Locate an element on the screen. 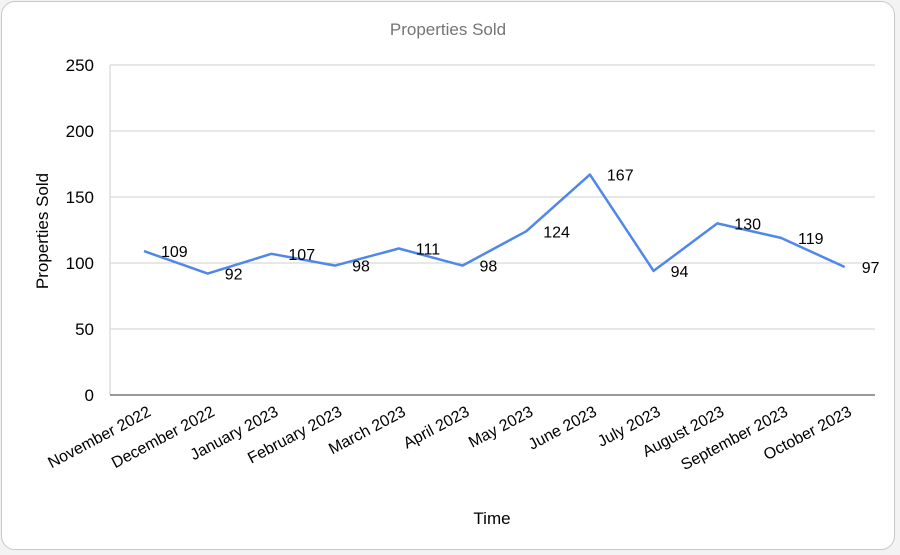 Image resolution: width=900 pixels, height=555 pixels. y-tick-label: 0 is located at coordinates (89, 395).